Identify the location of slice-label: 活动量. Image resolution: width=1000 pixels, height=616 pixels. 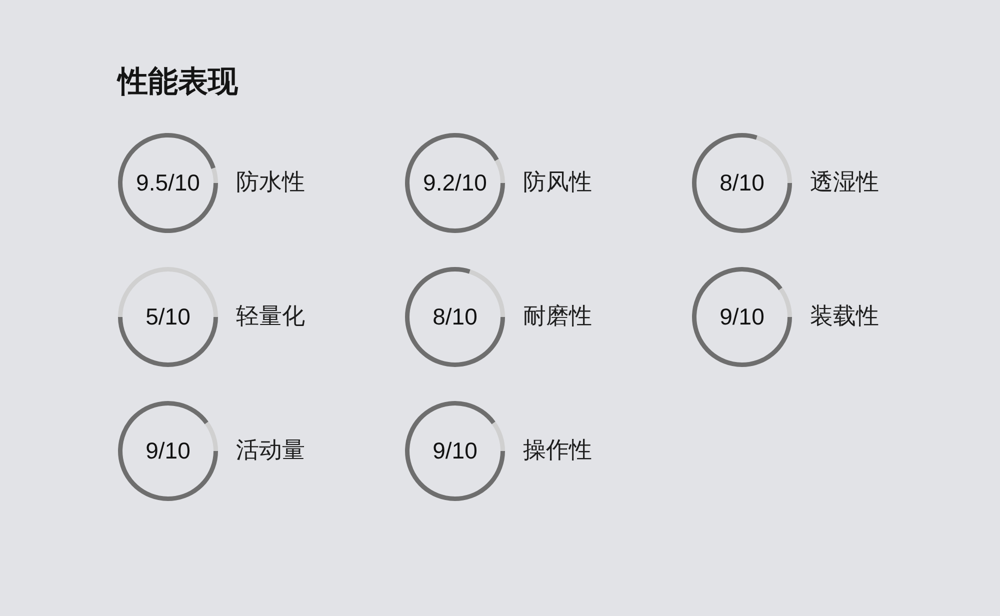
(270, 449).